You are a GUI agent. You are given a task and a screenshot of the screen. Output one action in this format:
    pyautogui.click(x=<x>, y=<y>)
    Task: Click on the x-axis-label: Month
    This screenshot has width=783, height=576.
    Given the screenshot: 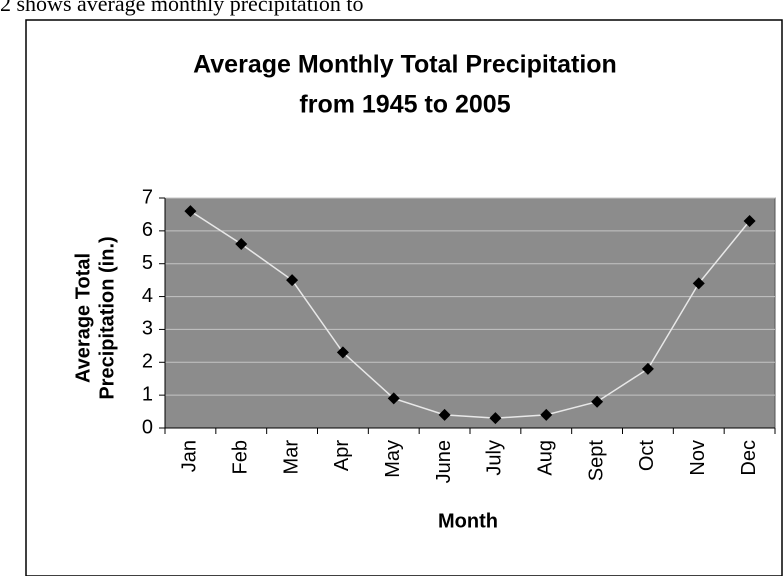 What is the action you would take?
    pyautogui.click(x=468, y=521)
    